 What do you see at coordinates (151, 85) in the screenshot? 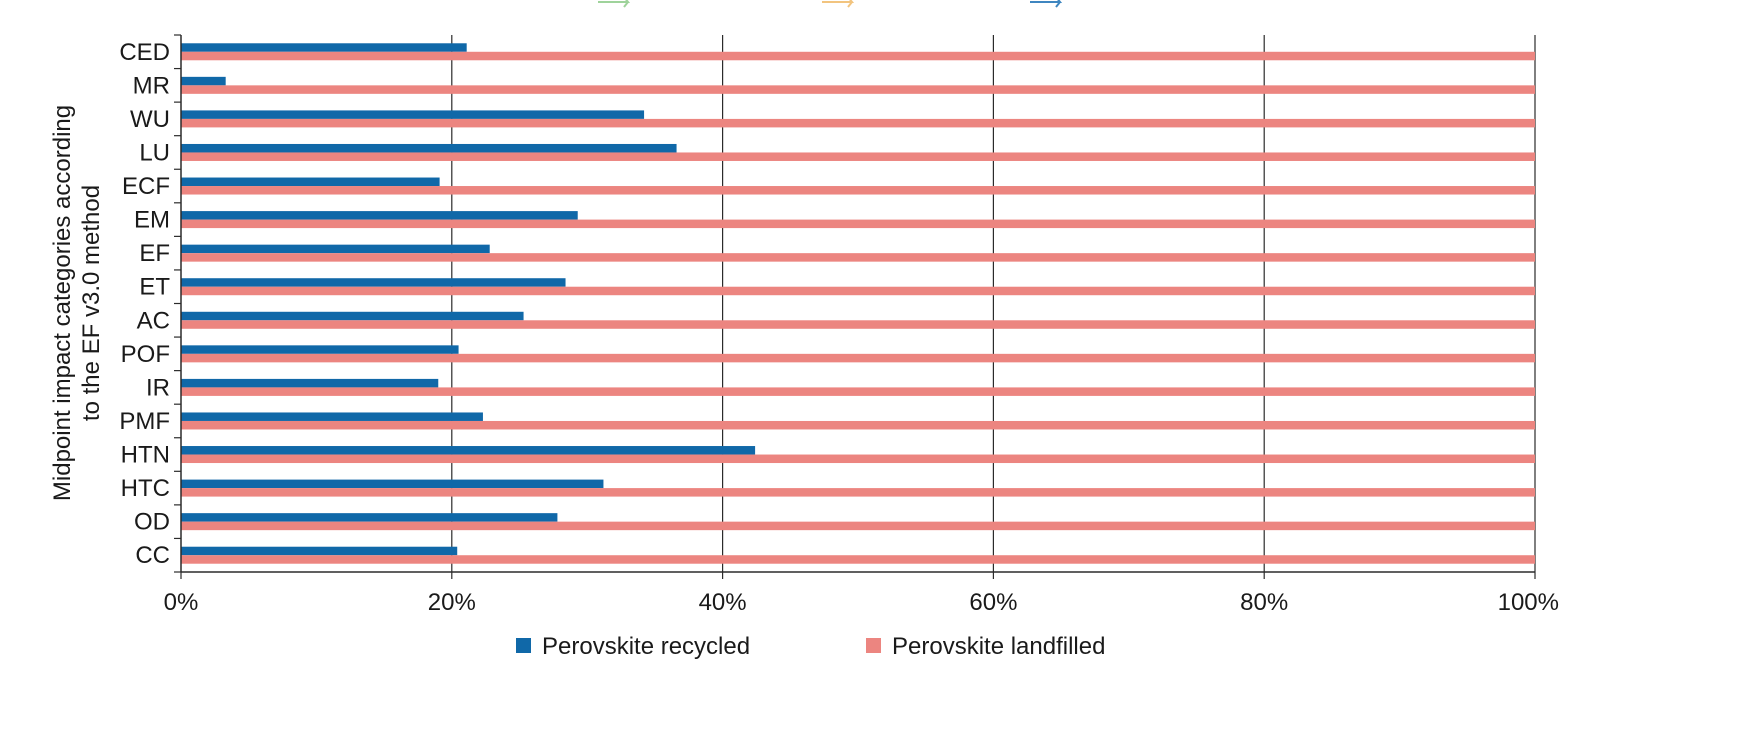
I see `category-label: MR` at bounding box center [151, 85].